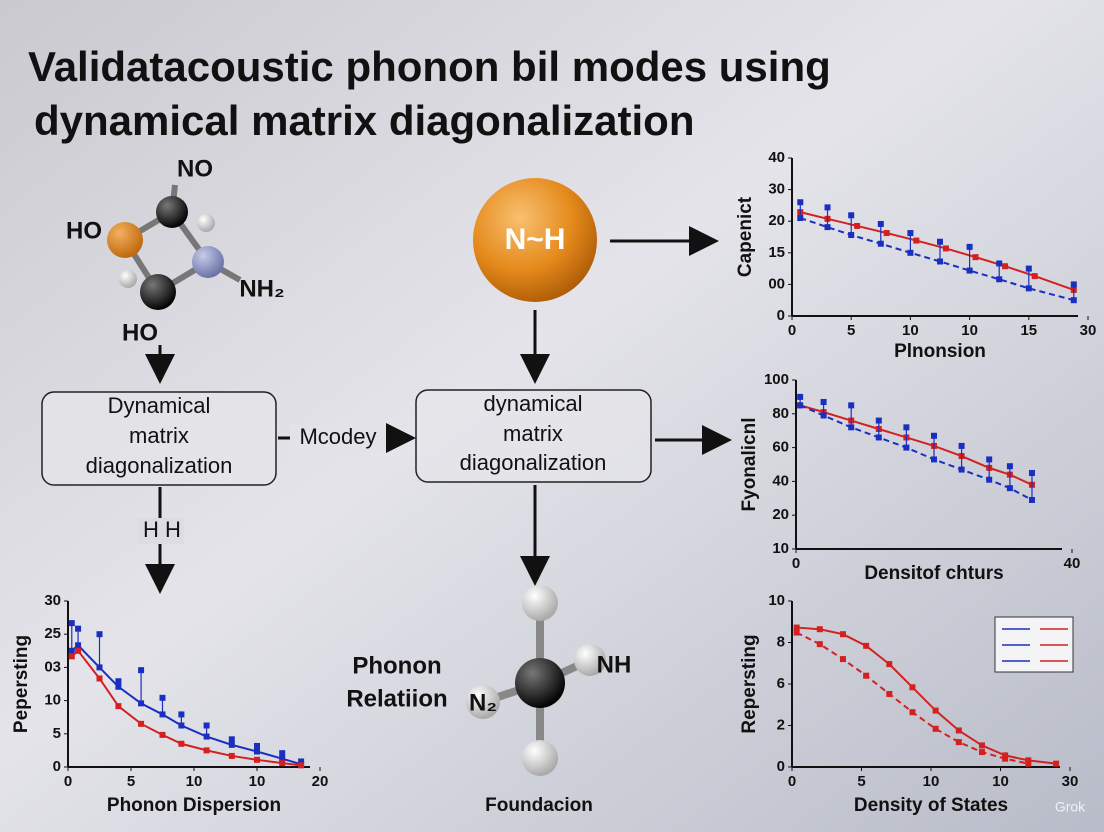 This screenshot has height=832, width=1104. What do you see at coordinates (535, 239) in the screenshot?
I see `center-node-label: N~H` at bounding box center [535, 239].